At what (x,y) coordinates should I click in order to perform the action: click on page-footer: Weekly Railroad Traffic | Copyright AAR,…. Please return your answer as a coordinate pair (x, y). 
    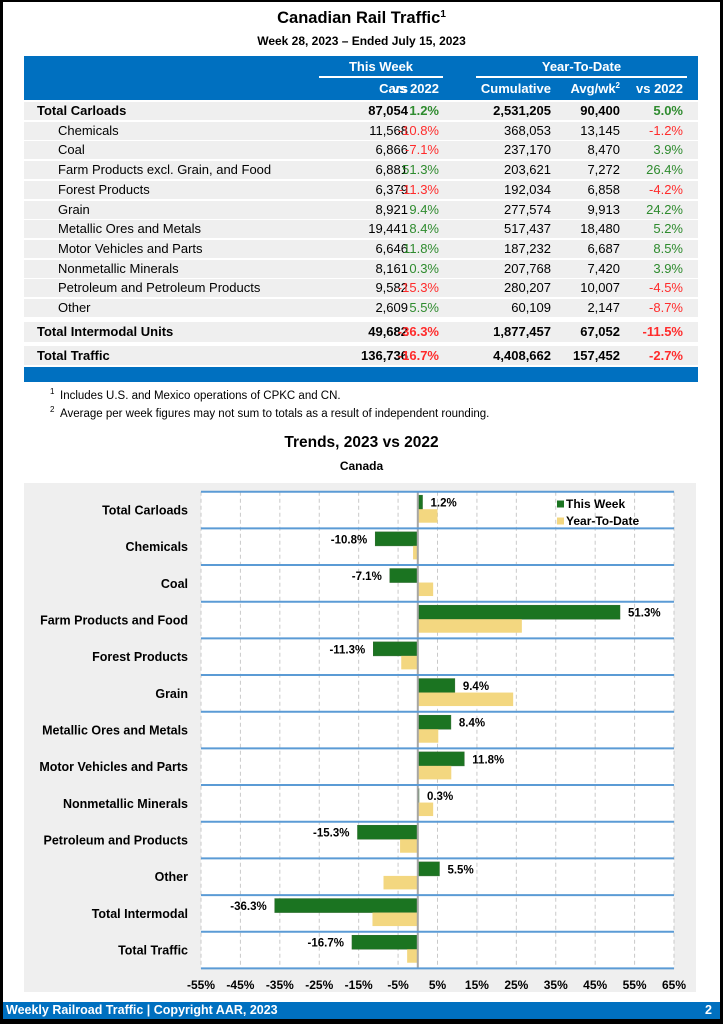
    Looking at the image, I should click on (361, 1010).